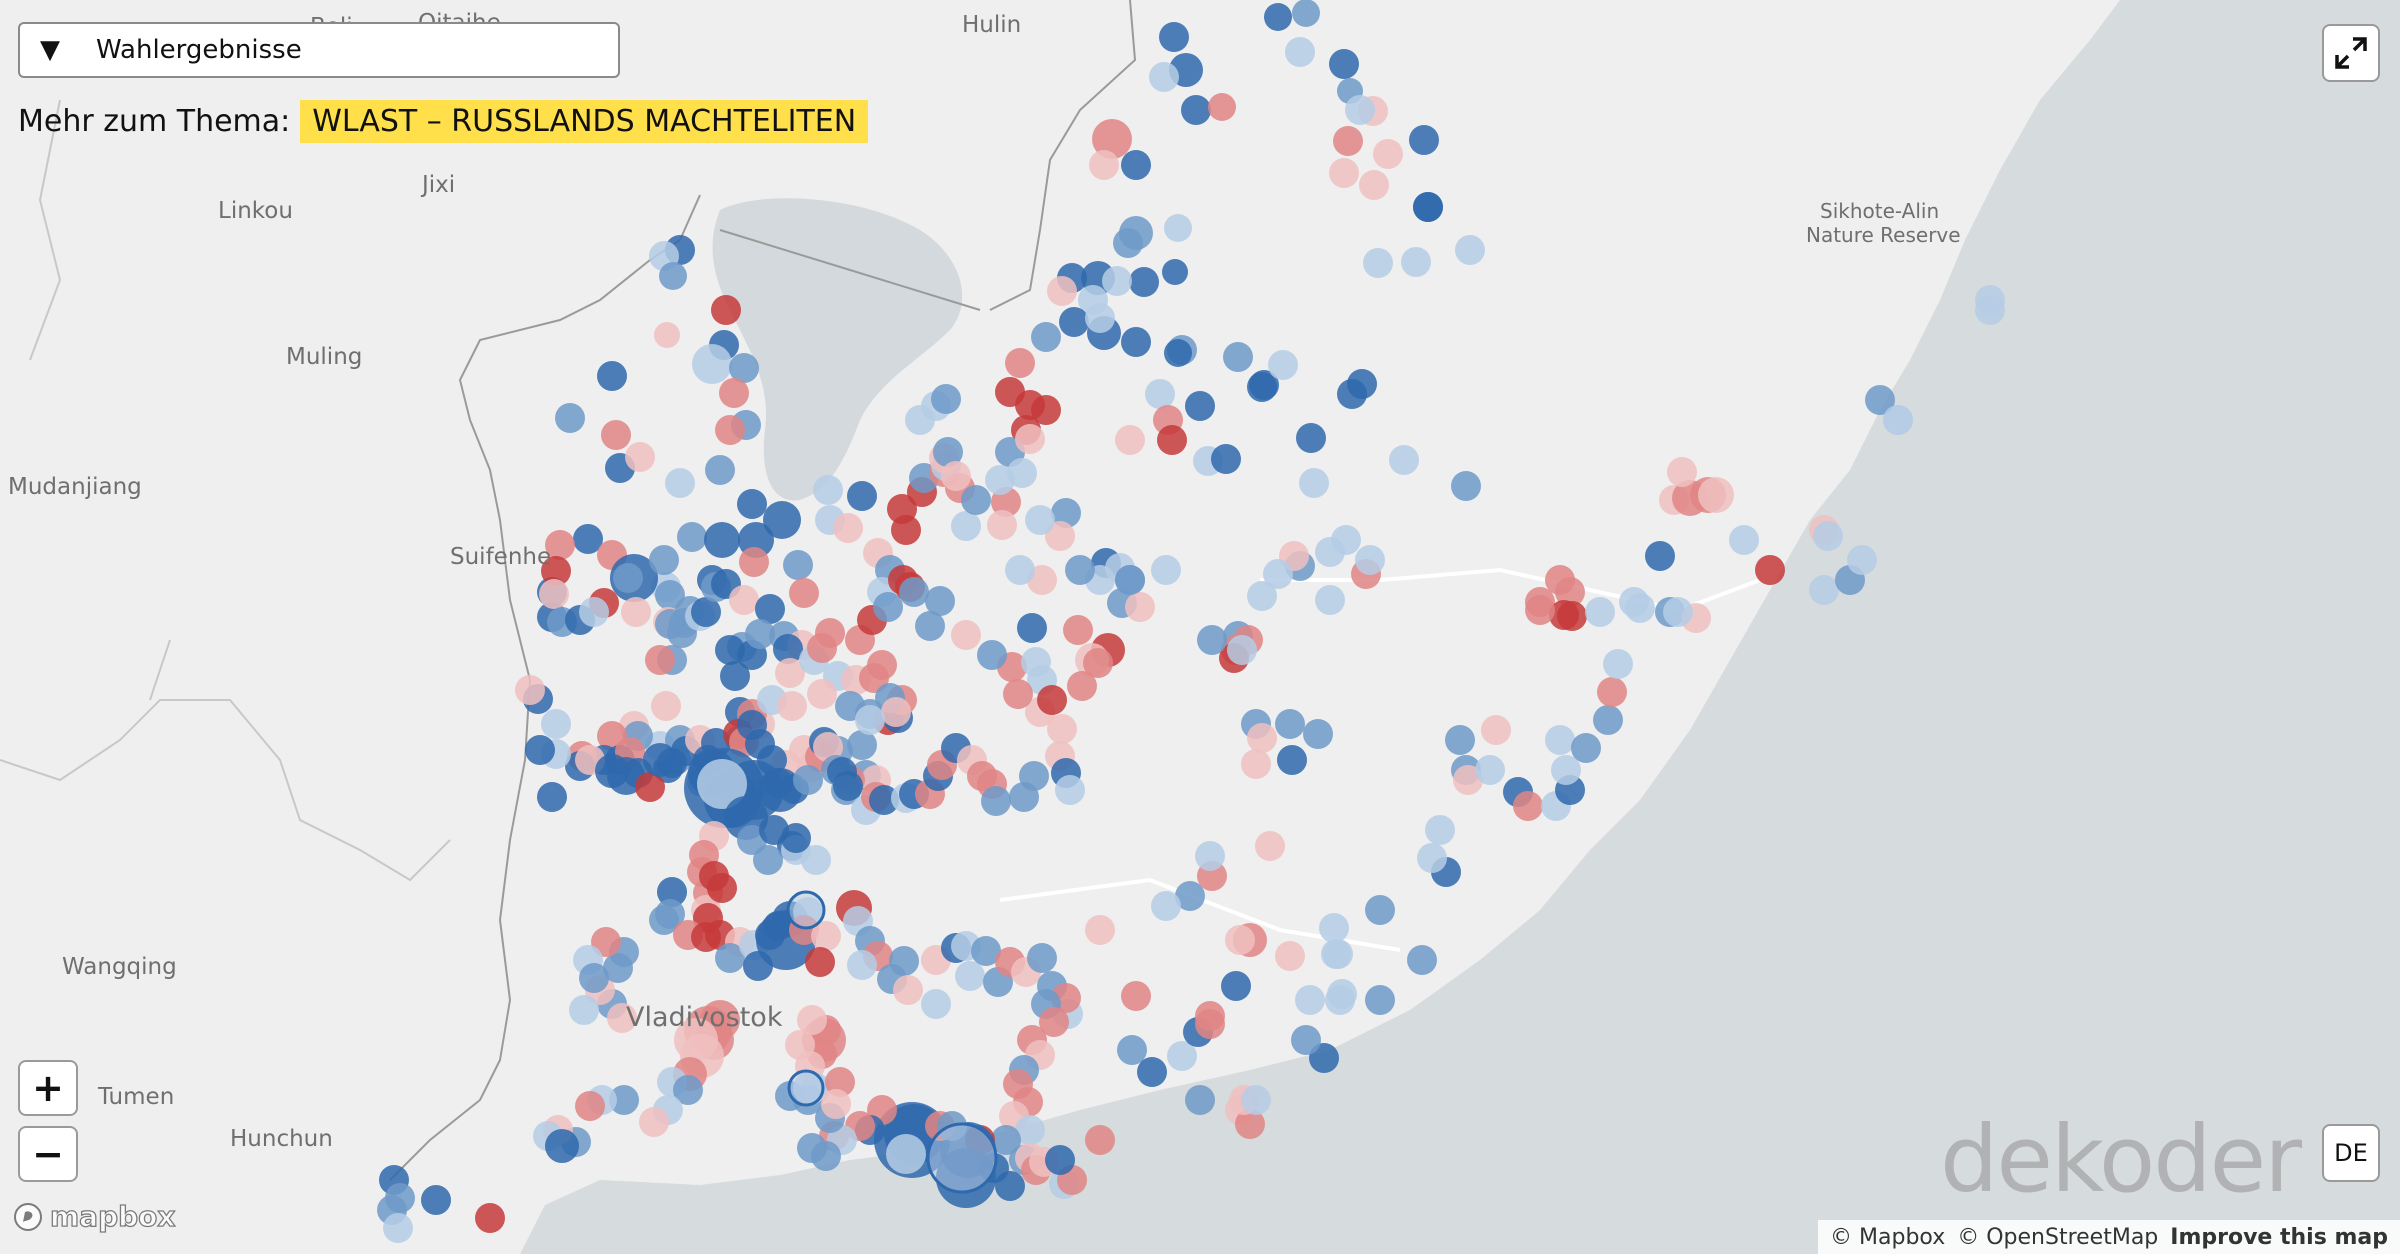 The width and height of the screenshot is (2400, 1254). What do you see at coordinates (94, 1216) in the screenshot?
I see `mapbox-logo: mapbox` at bounding box center [94, 1216].